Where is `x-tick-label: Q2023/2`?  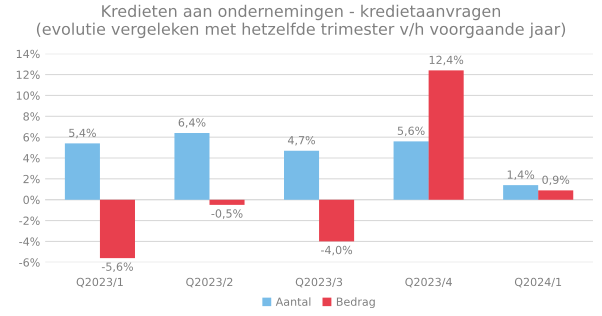 x-tick-label: Q2023/2 is located at coordinates (209, 283).